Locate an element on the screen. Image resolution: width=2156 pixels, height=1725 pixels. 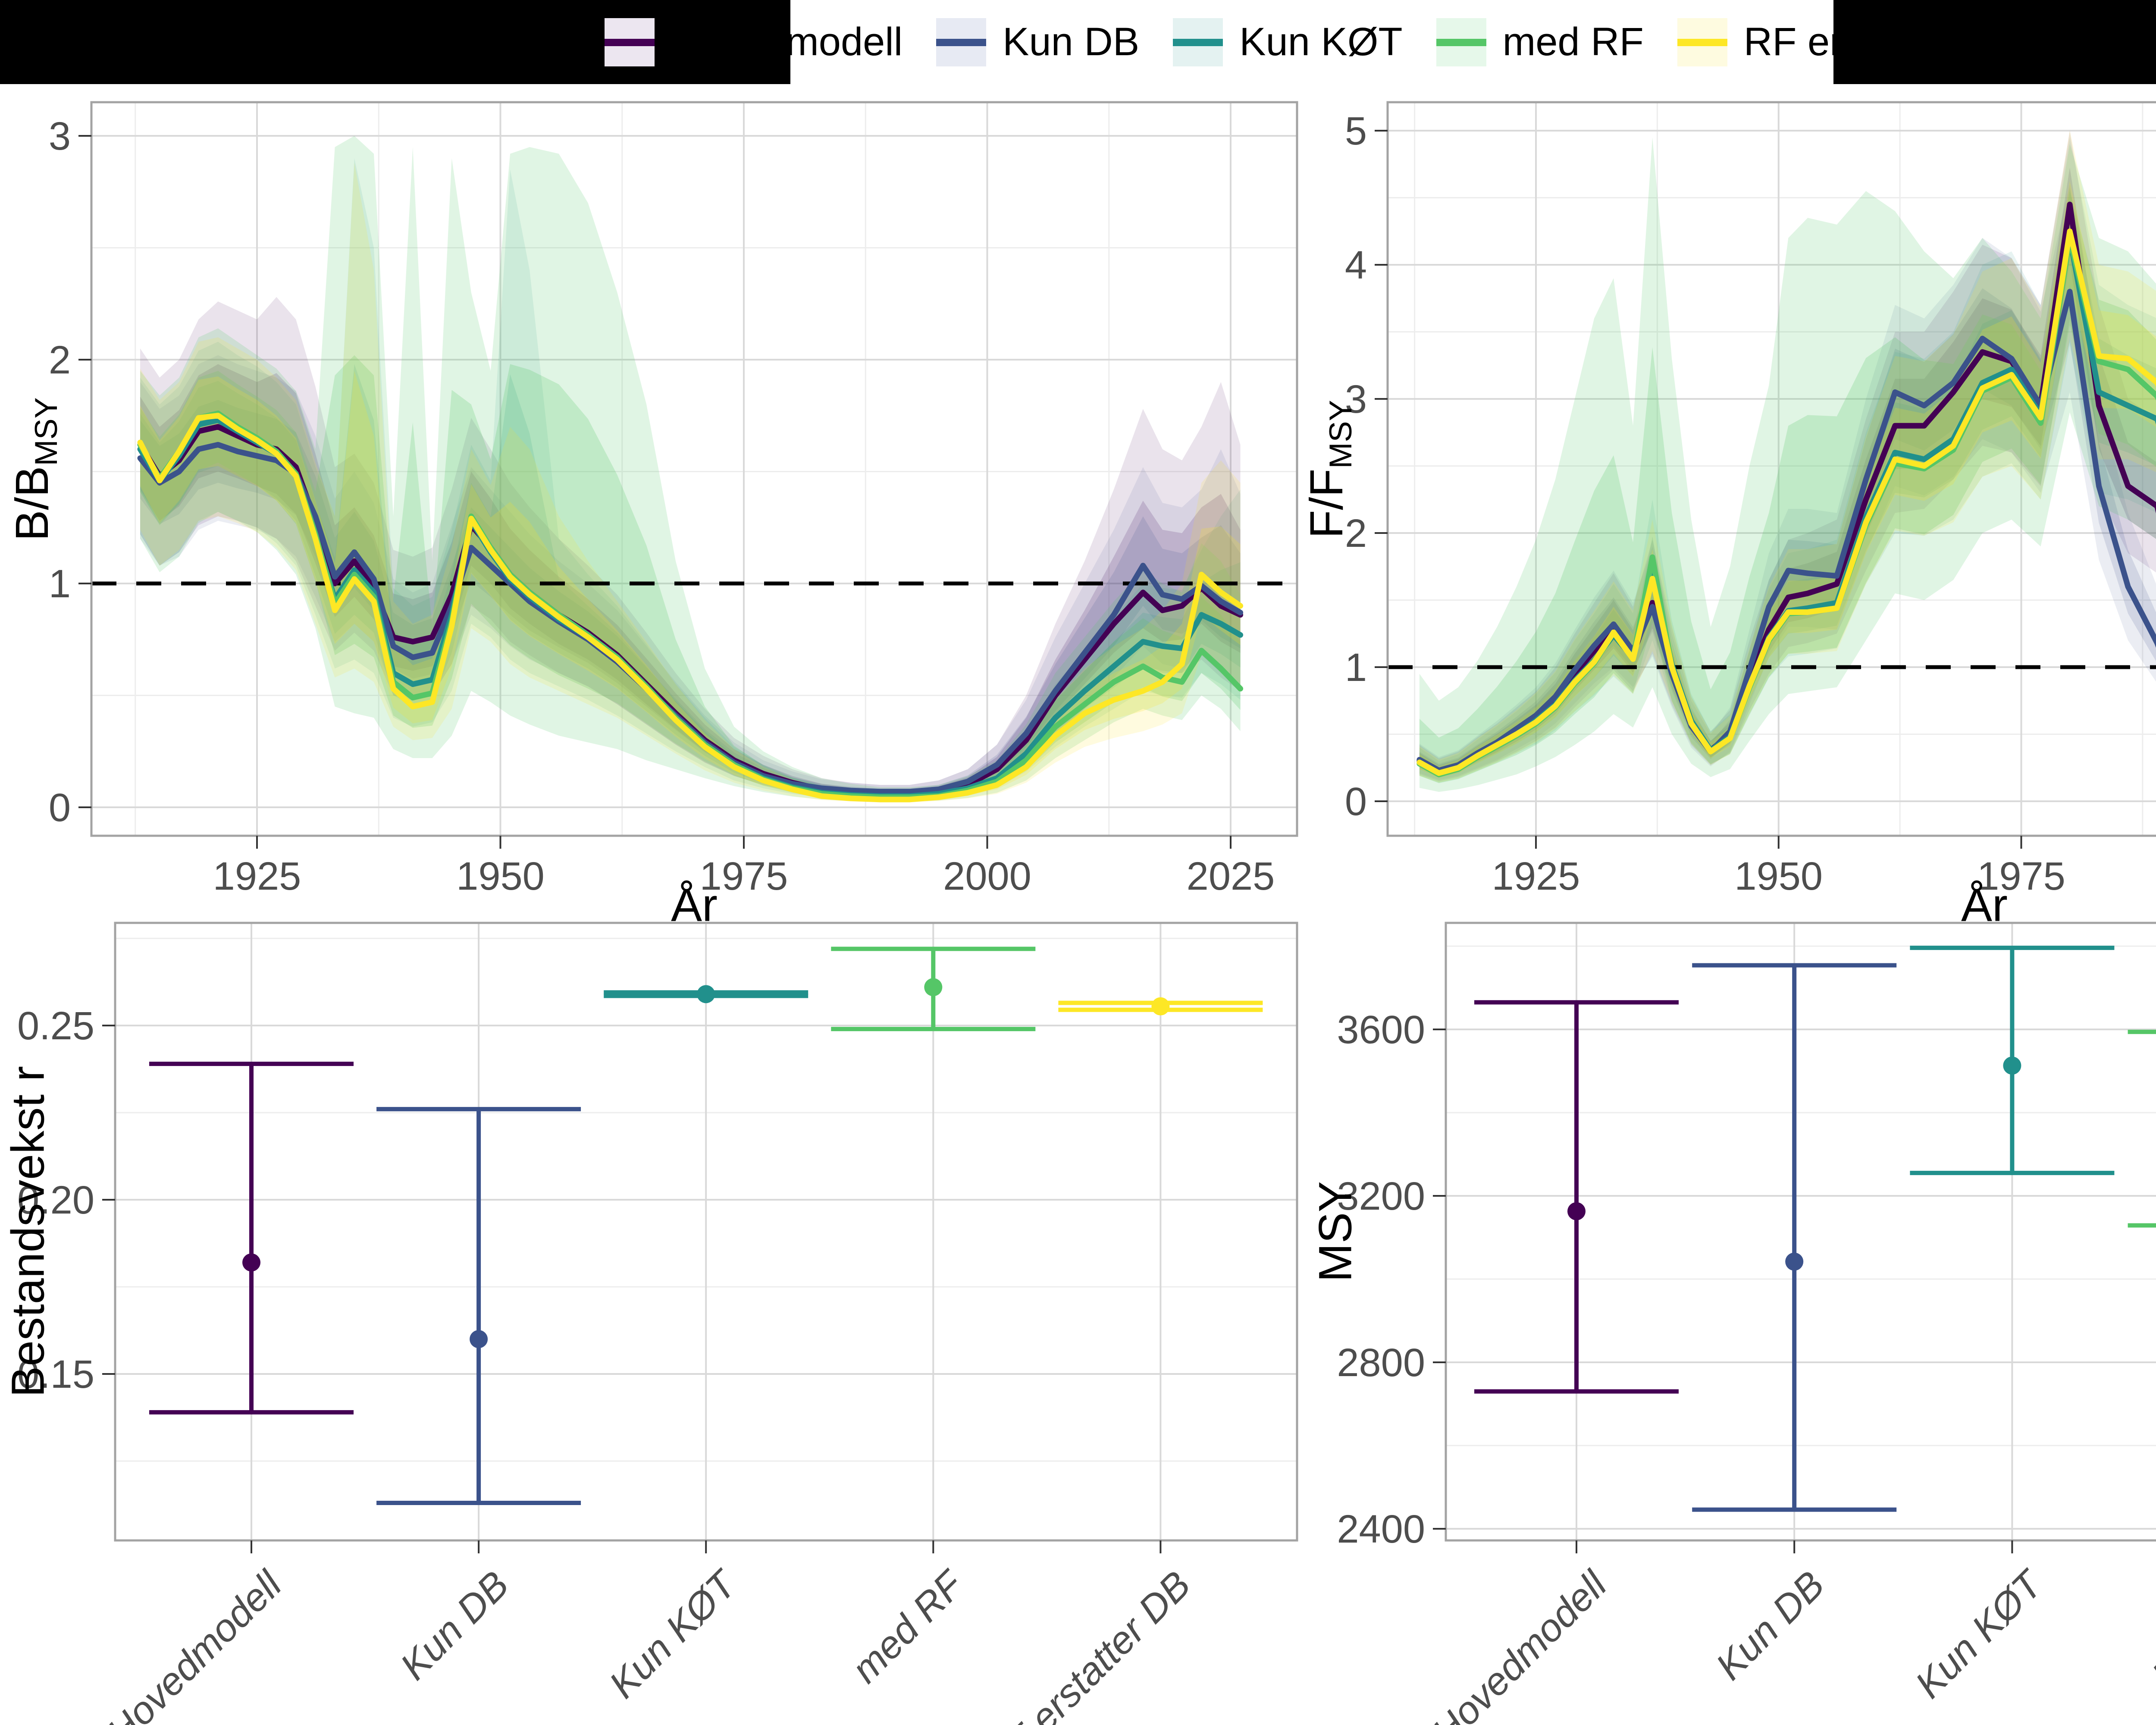
panel-msy: 2400 2800 3200 3600 is located at coordinates (1746, 1238).